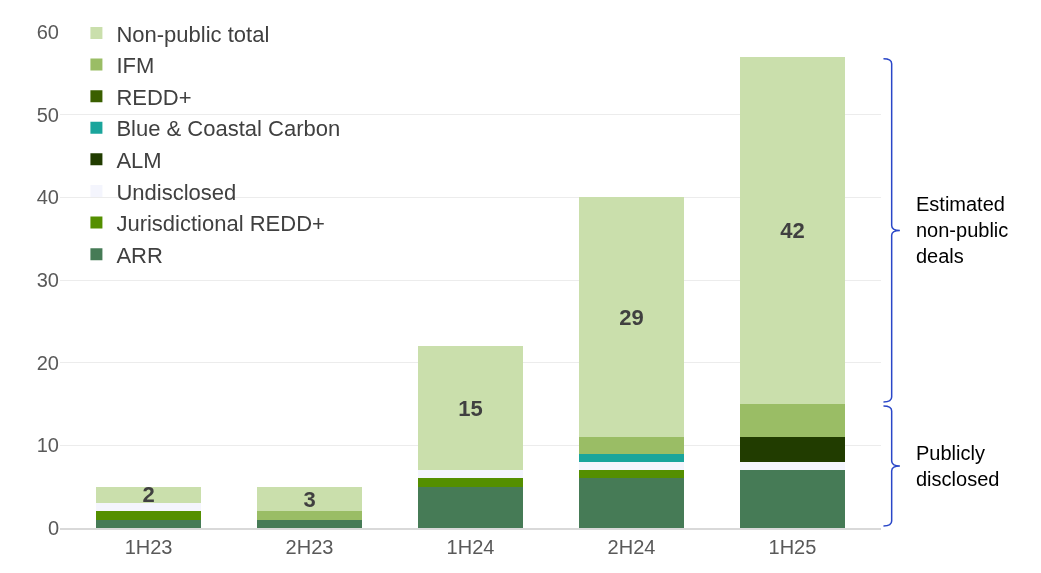  What do you see at coordinates (135, 66) in the screenshot?
I see `legend-label: IFM` at bounding box center [135, 66].